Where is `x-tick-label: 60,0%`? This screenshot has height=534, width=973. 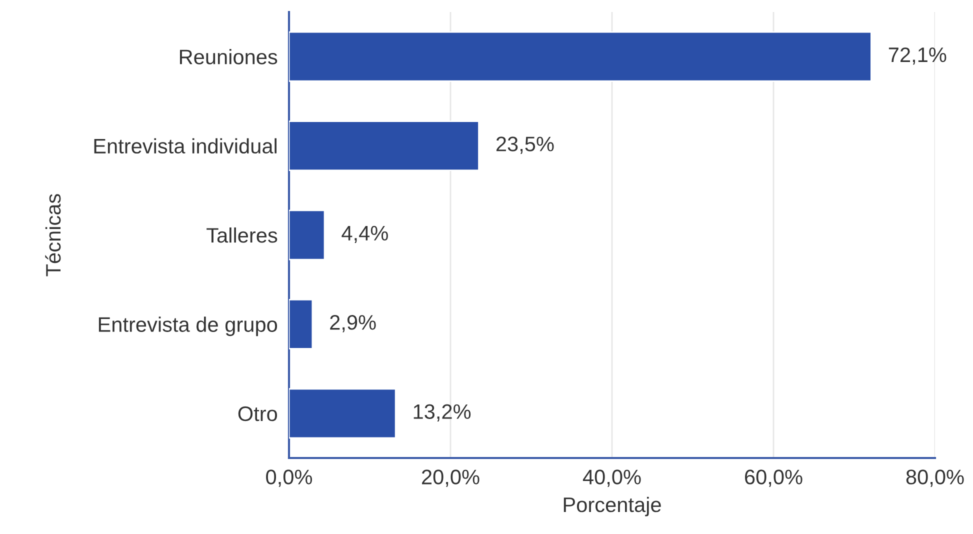
x-tick-label: 60,0% is located at coordinates (773, 478).